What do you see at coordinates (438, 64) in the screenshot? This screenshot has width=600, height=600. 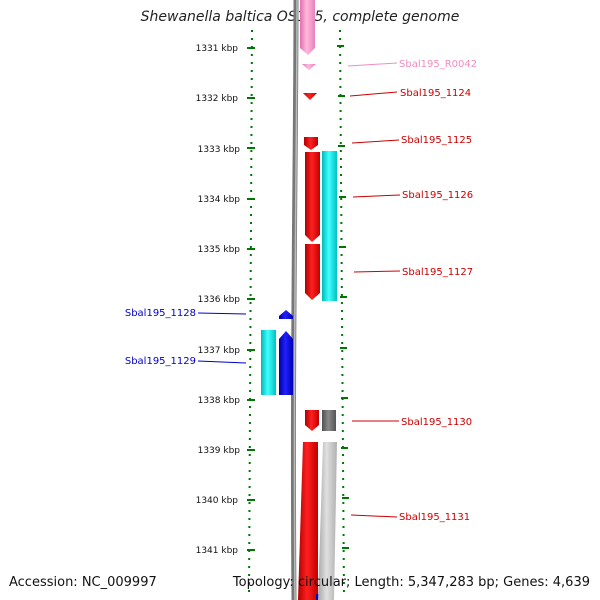 I see `gene-label-r0042: Sbal195_R0042` at bounding box center [438, 64].